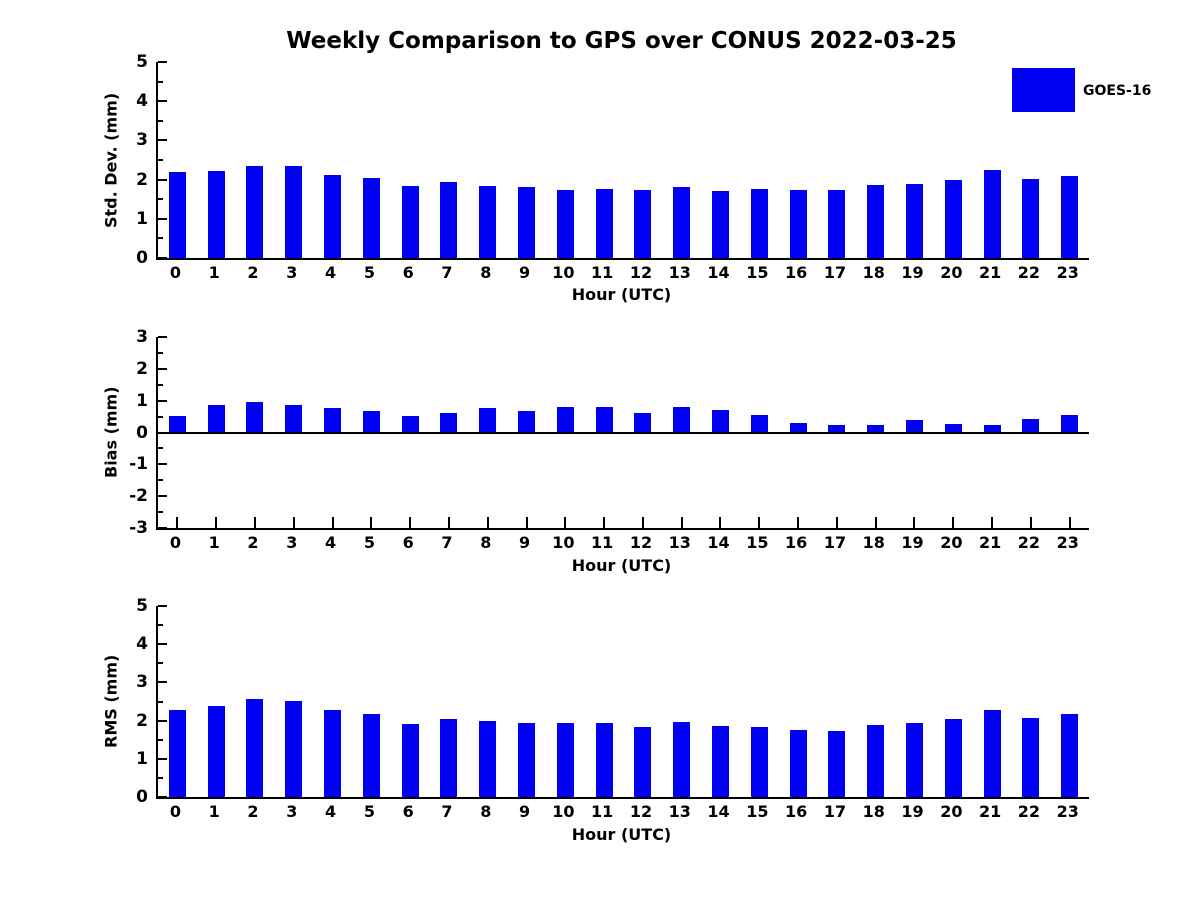 This screenshot has width=1200, height=900. I want to click on x-tick-label: 16, so click(796, 272).